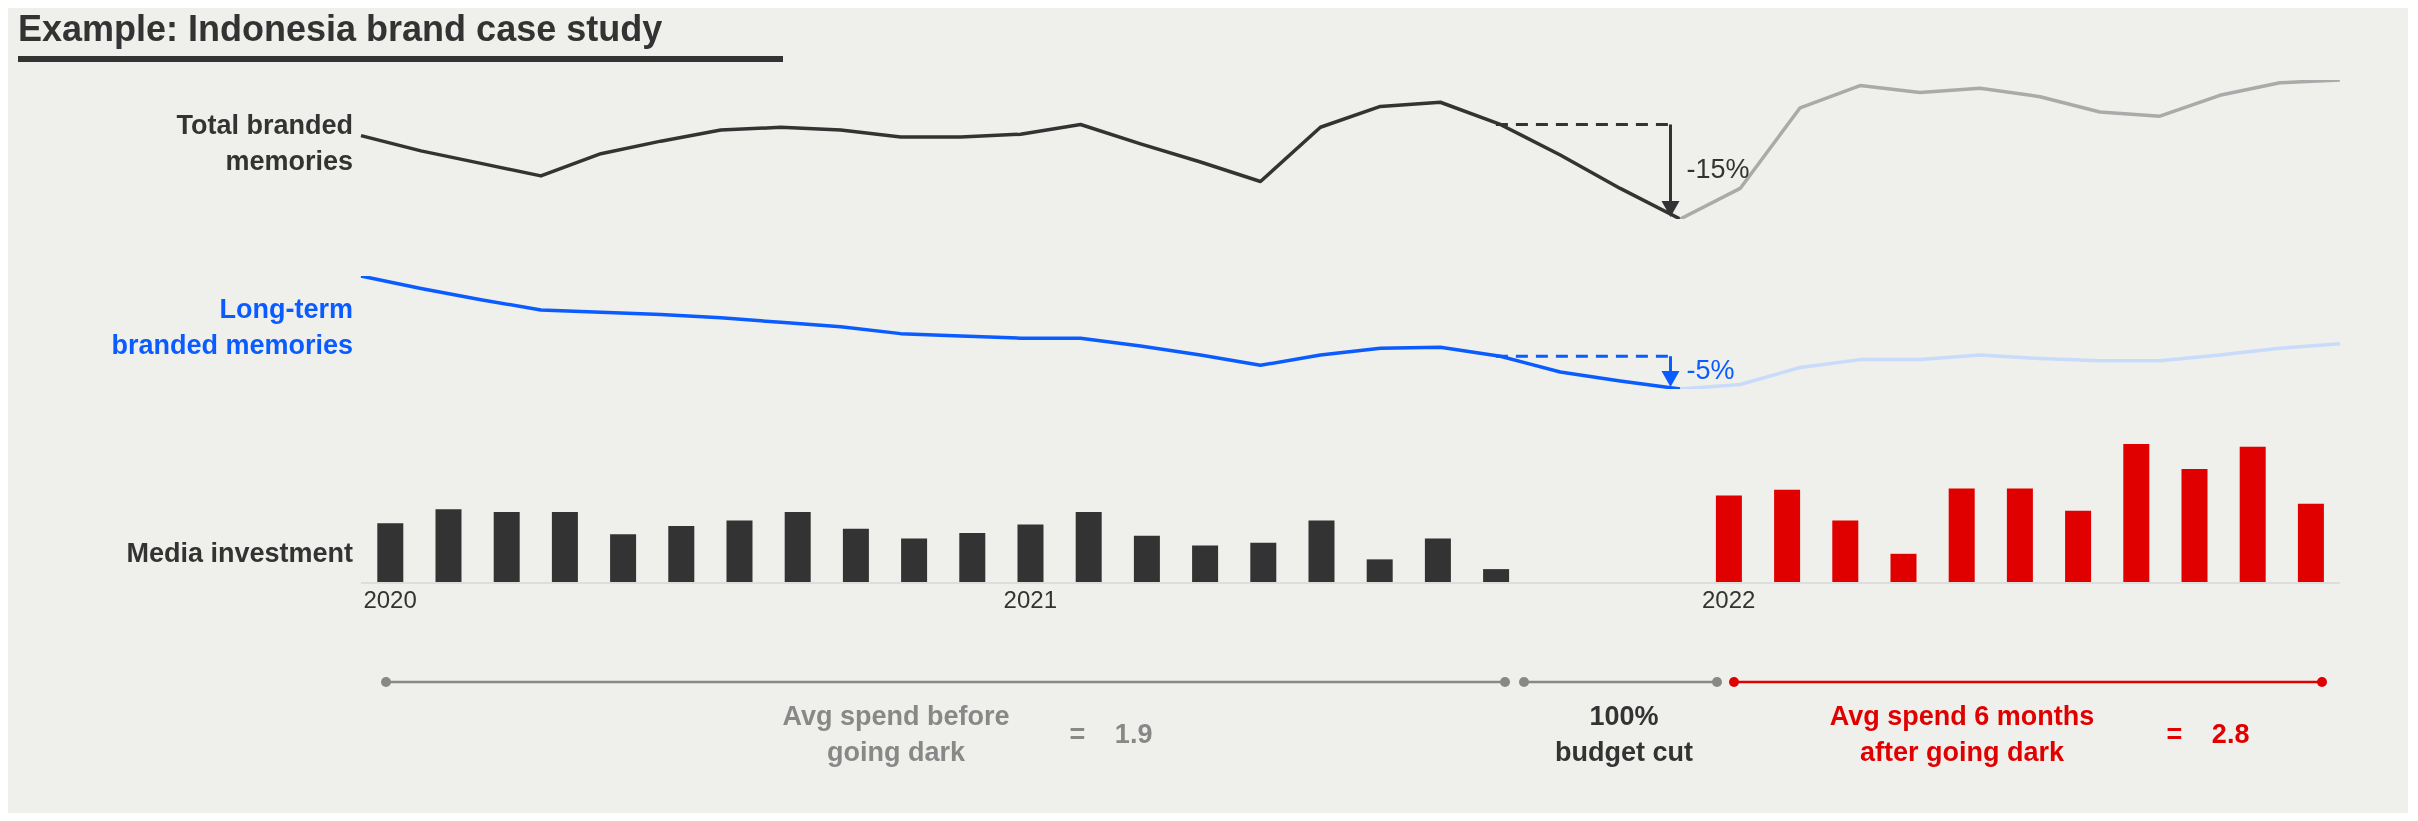  Describe the element at coordinates (231, 327) in the screenshot. I see `y-axis-title: Long-term branded memories` at that location.